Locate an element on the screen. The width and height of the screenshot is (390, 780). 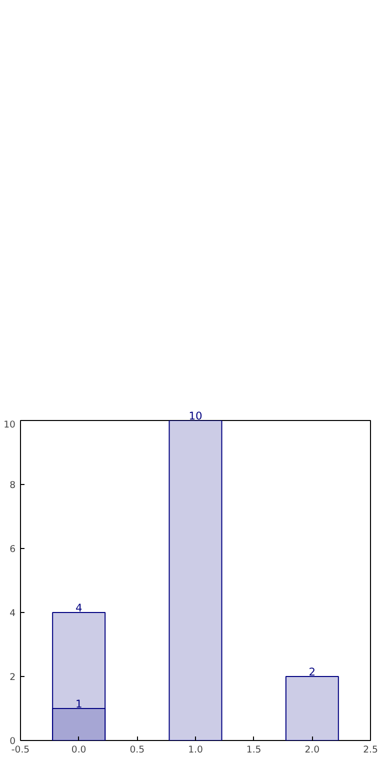
data-label: 10 is located at coordinates (195, 416).